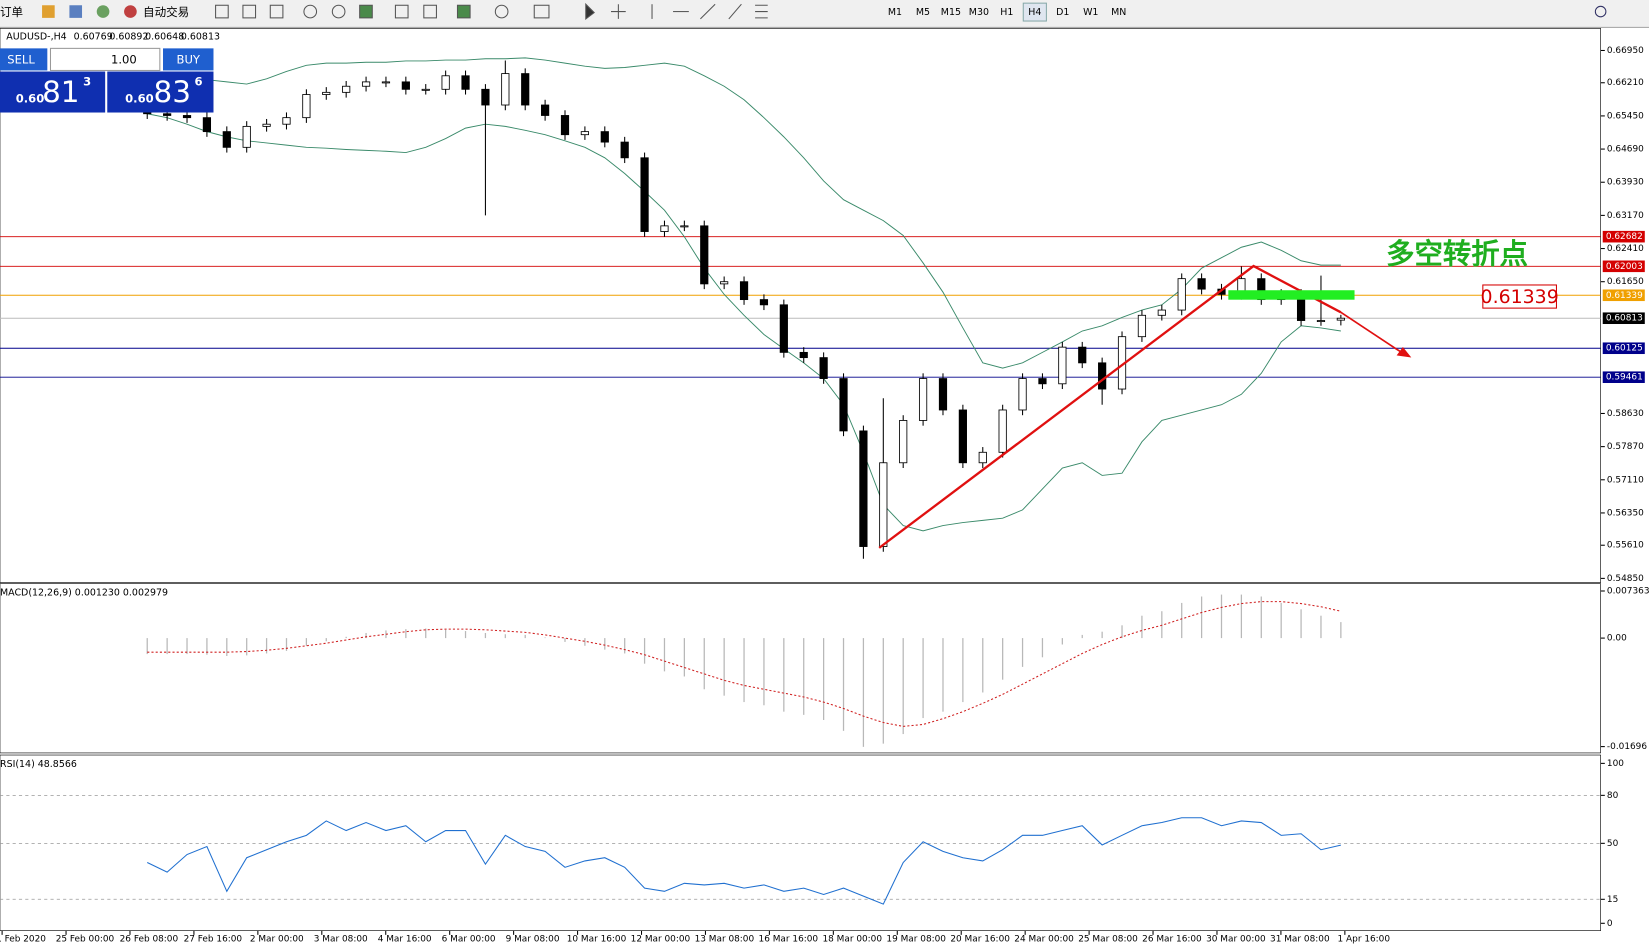  Describe the element at coordinates (166, 12) in the screenshot. I see `auto-trading-button: 自动交易` at that location.